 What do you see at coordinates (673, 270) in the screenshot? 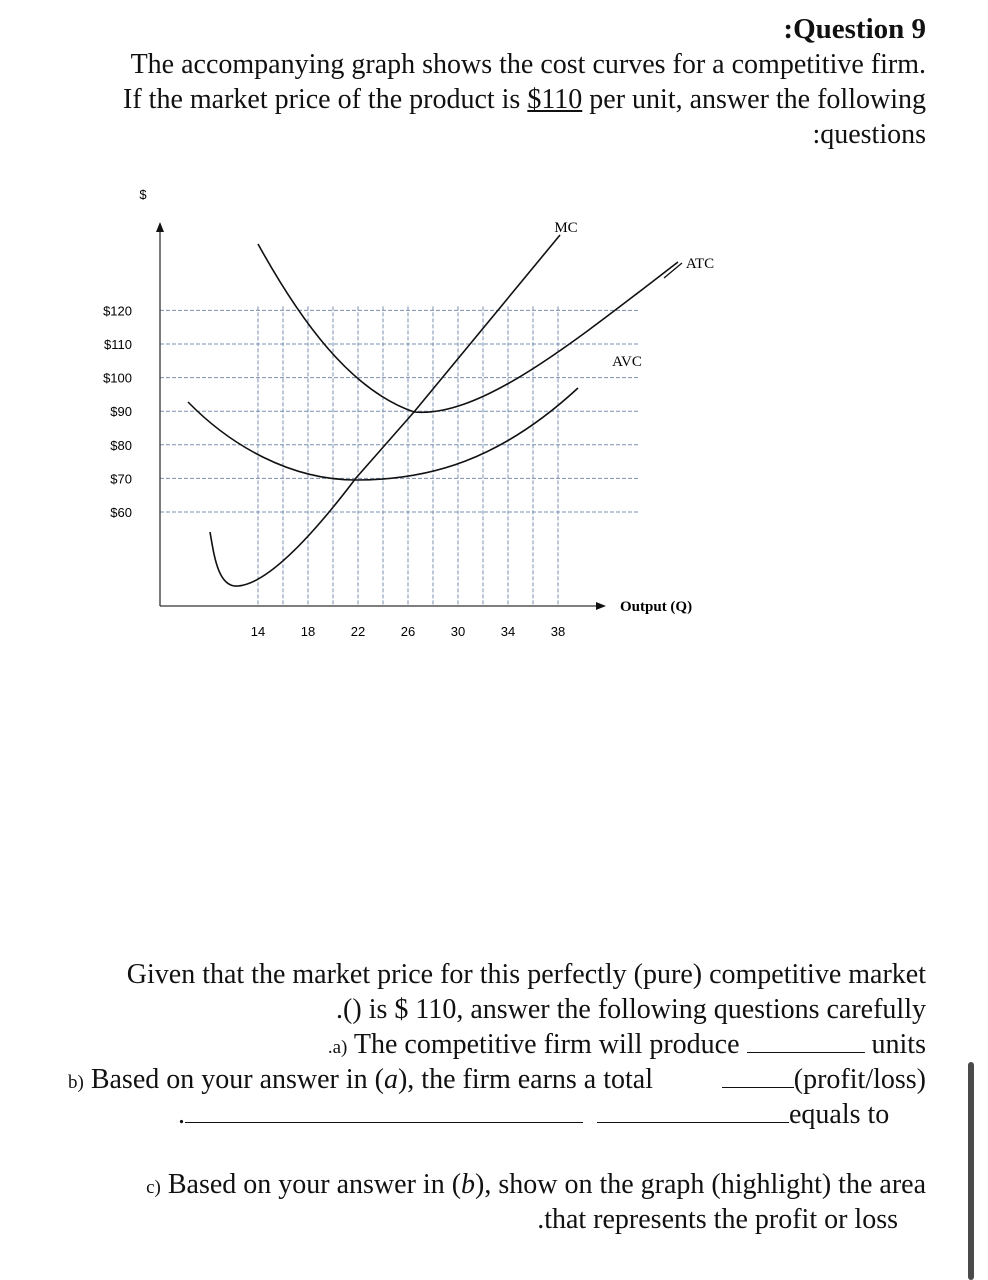
I see `label-leader-atc` at bounding box center [673, 270].